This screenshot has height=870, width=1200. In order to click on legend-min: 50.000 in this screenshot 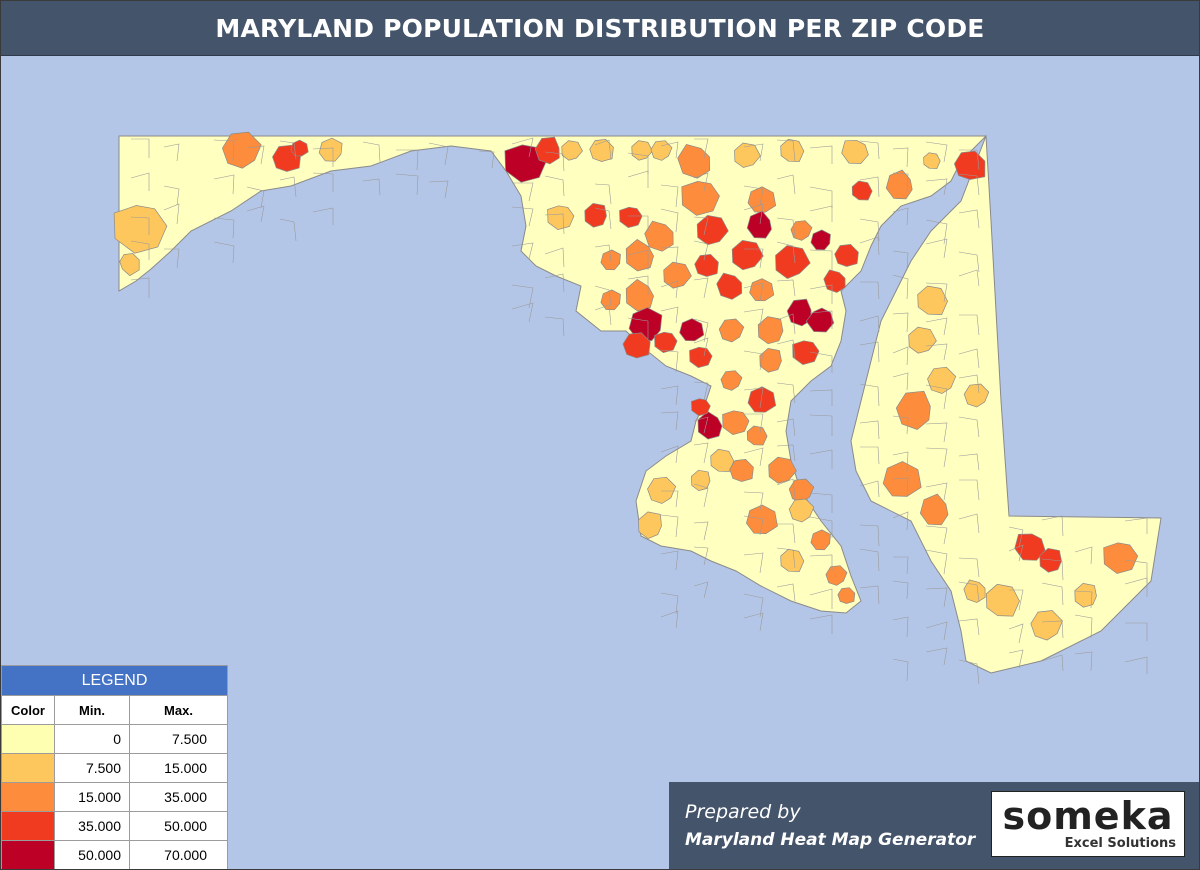, I will do `click(92, 854)`.